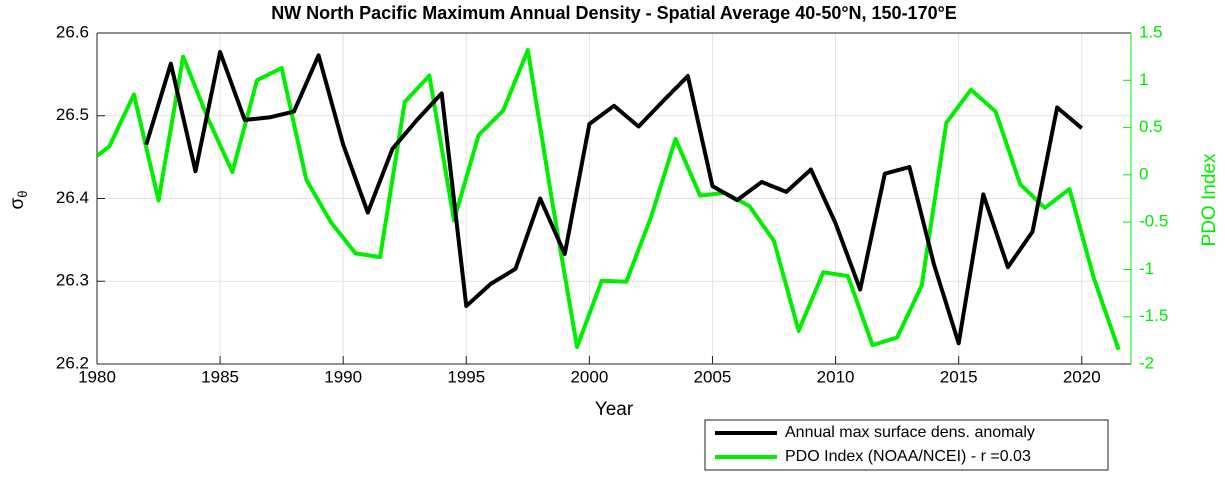 The image size is (1225, 477). What do you see at coordinates (1146, 362) in the screenshot?
I see `y2-tick-label: -2` at bounding box center [1146, 362].